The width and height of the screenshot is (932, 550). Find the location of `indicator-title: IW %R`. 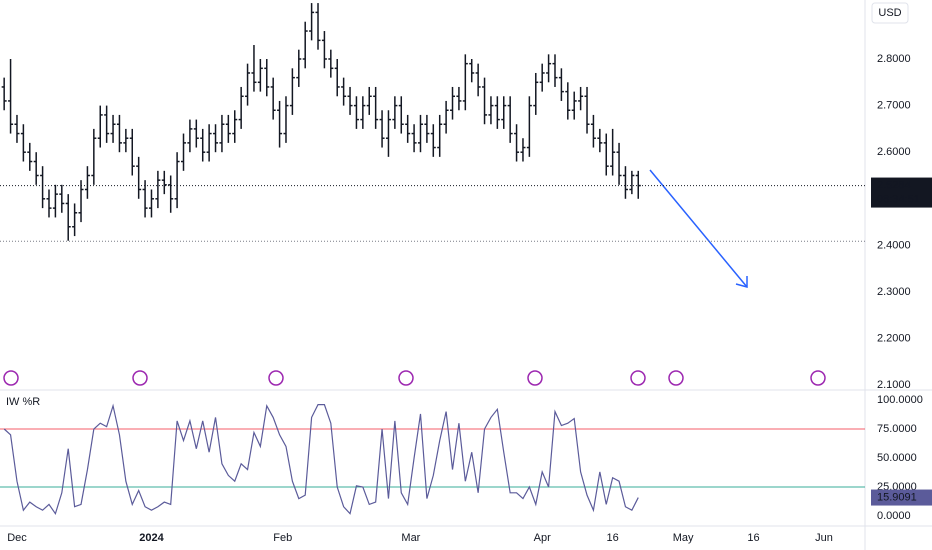

indicator-title: IW %R is located at coordinates (23, 402).